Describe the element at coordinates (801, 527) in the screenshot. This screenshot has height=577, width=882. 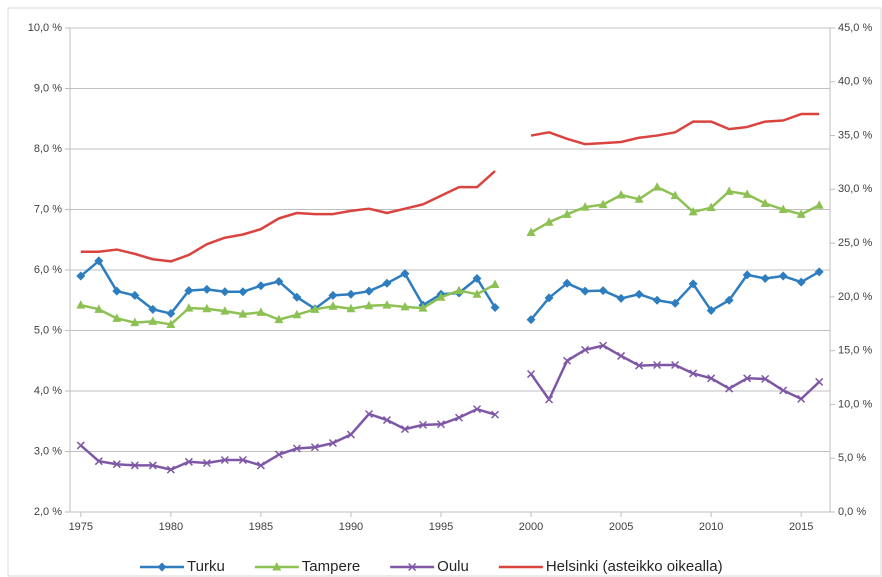
I see `x-tick-label: 2015` at that location.